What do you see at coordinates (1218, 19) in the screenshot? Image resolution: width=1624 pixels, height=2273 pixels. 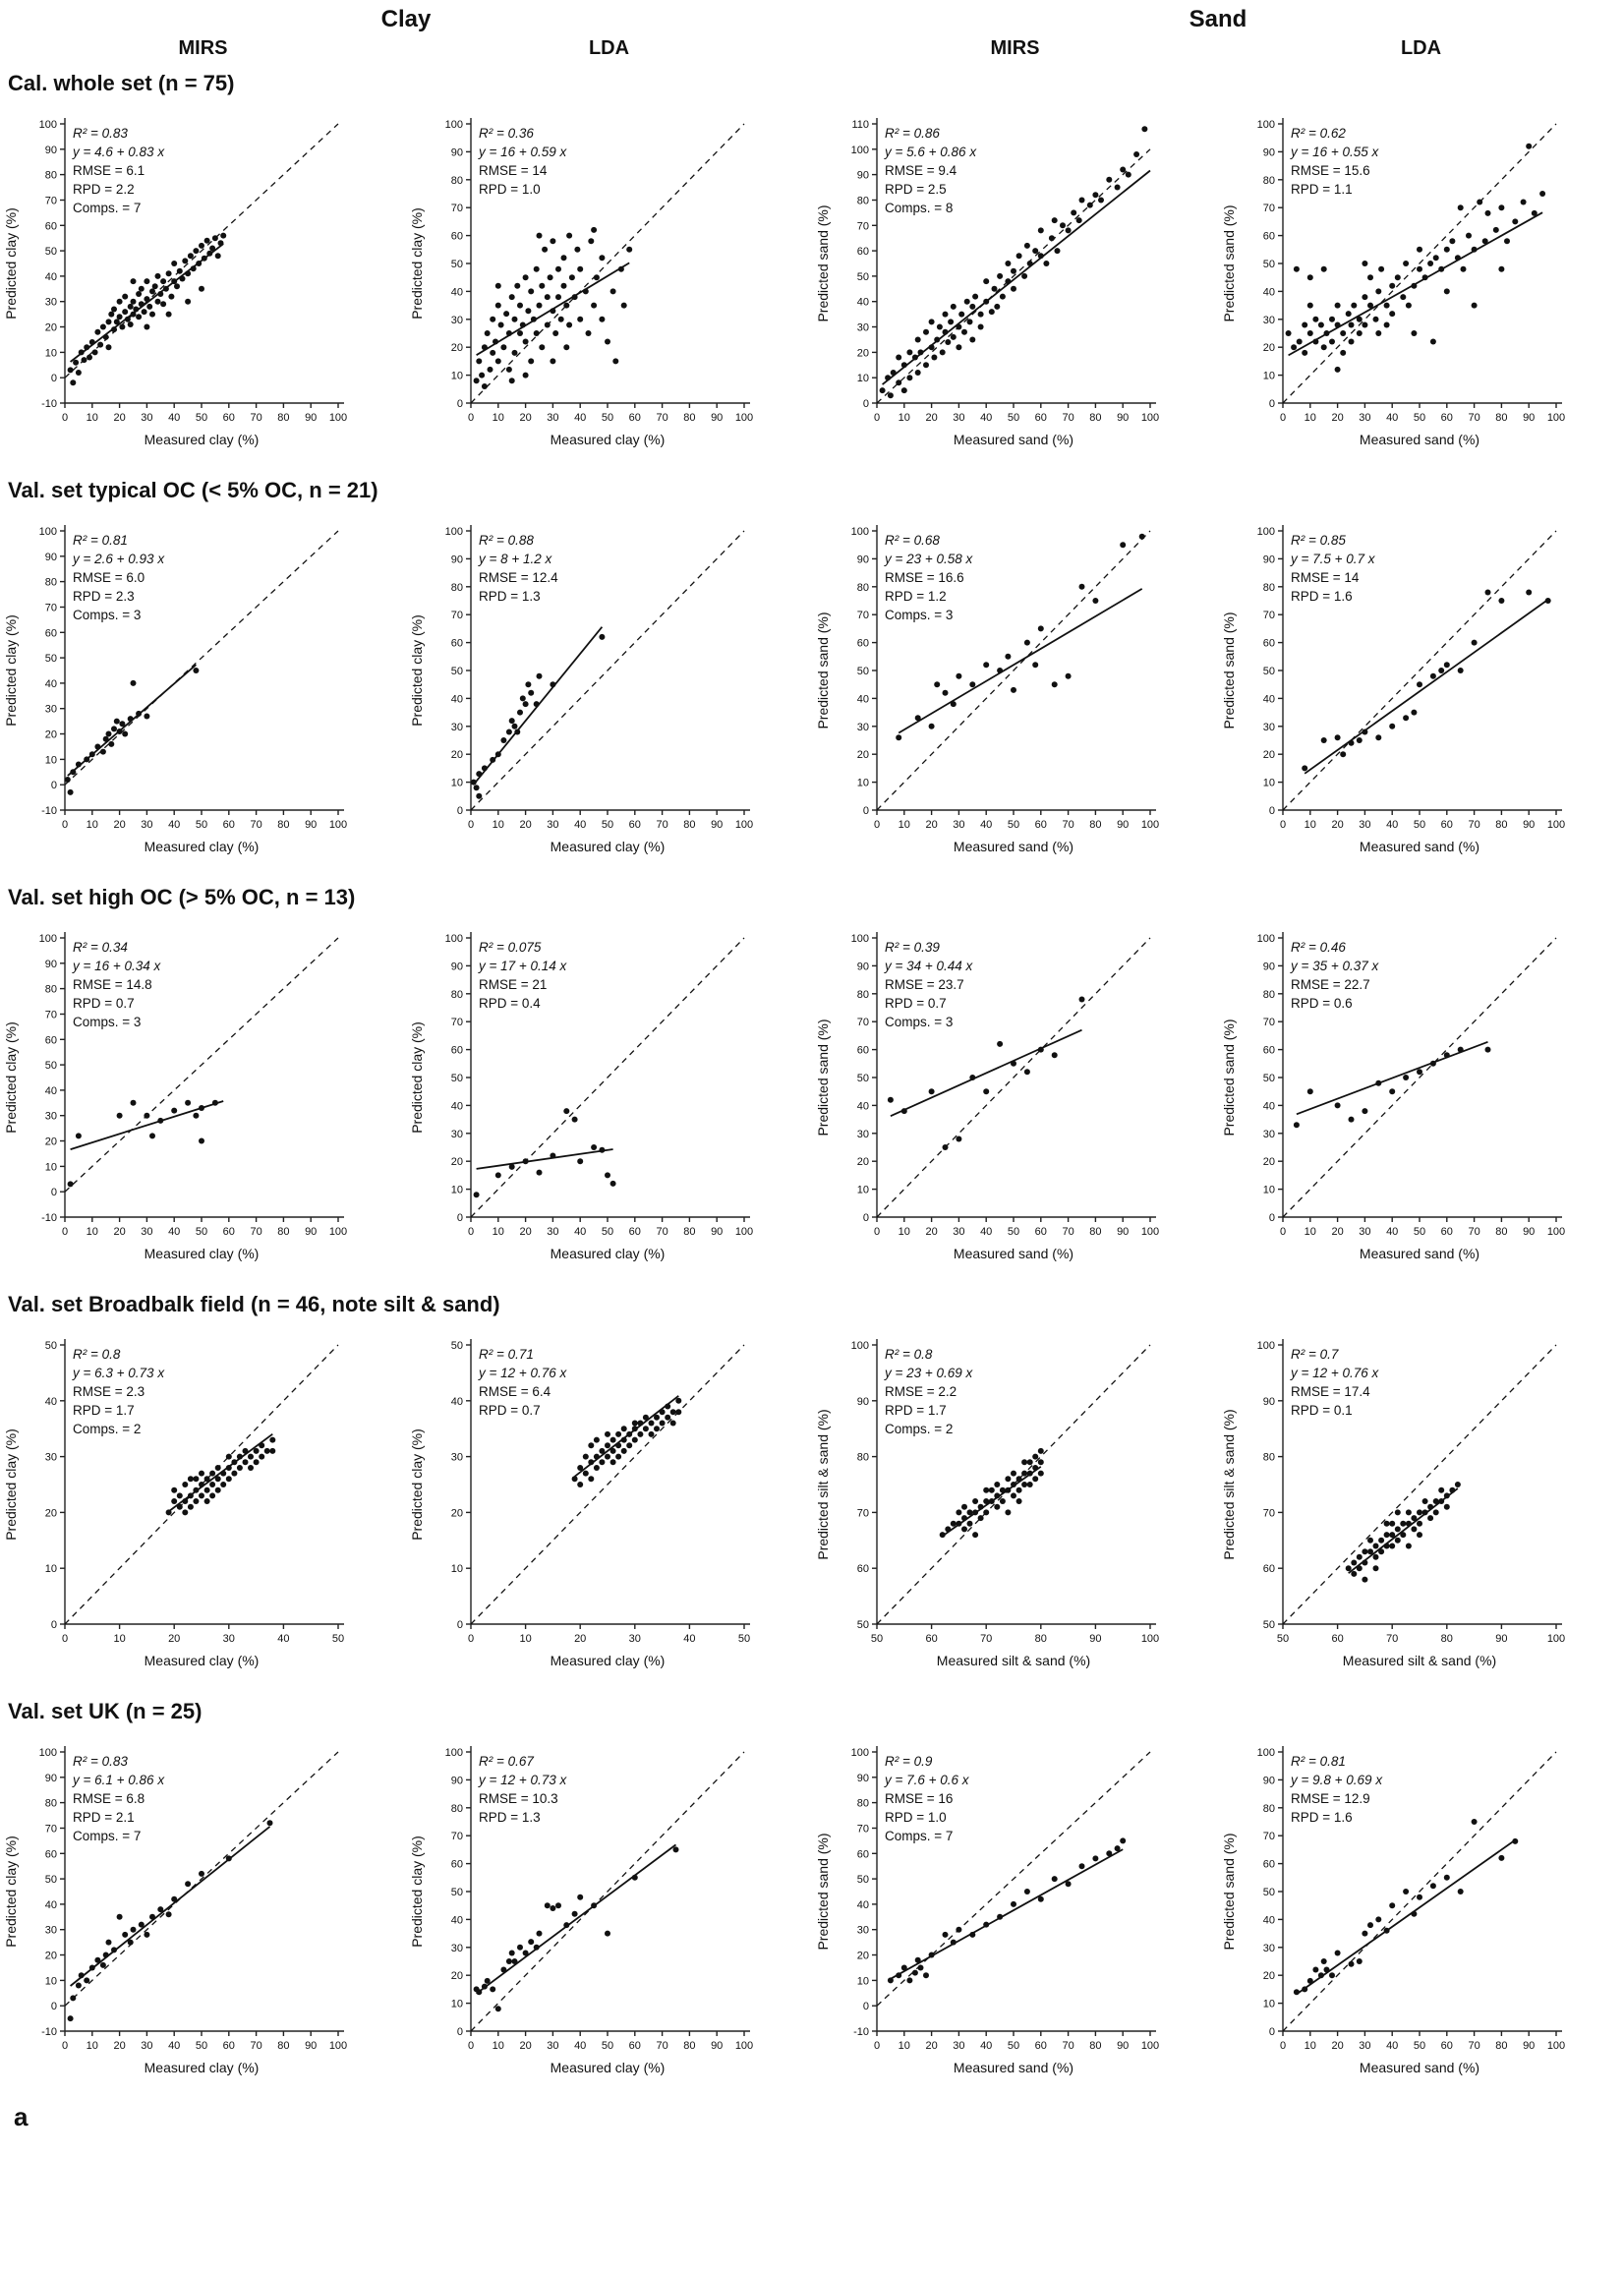 I see `group-header-sand: Sand` at bounding box center [1218, 19].